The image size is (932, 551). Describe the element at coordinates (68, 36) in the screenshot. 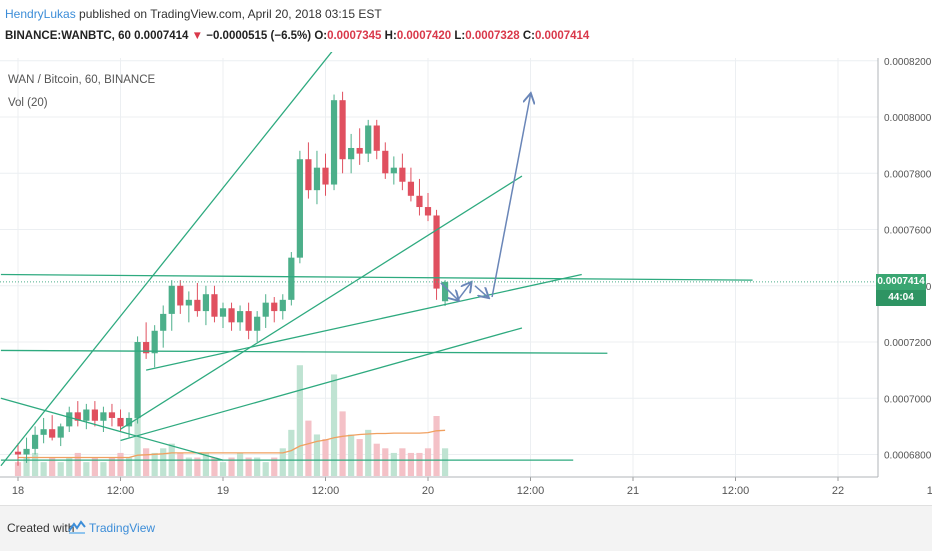

I see `symbol-label: BINANCE:WANBTC, 60` at that location.